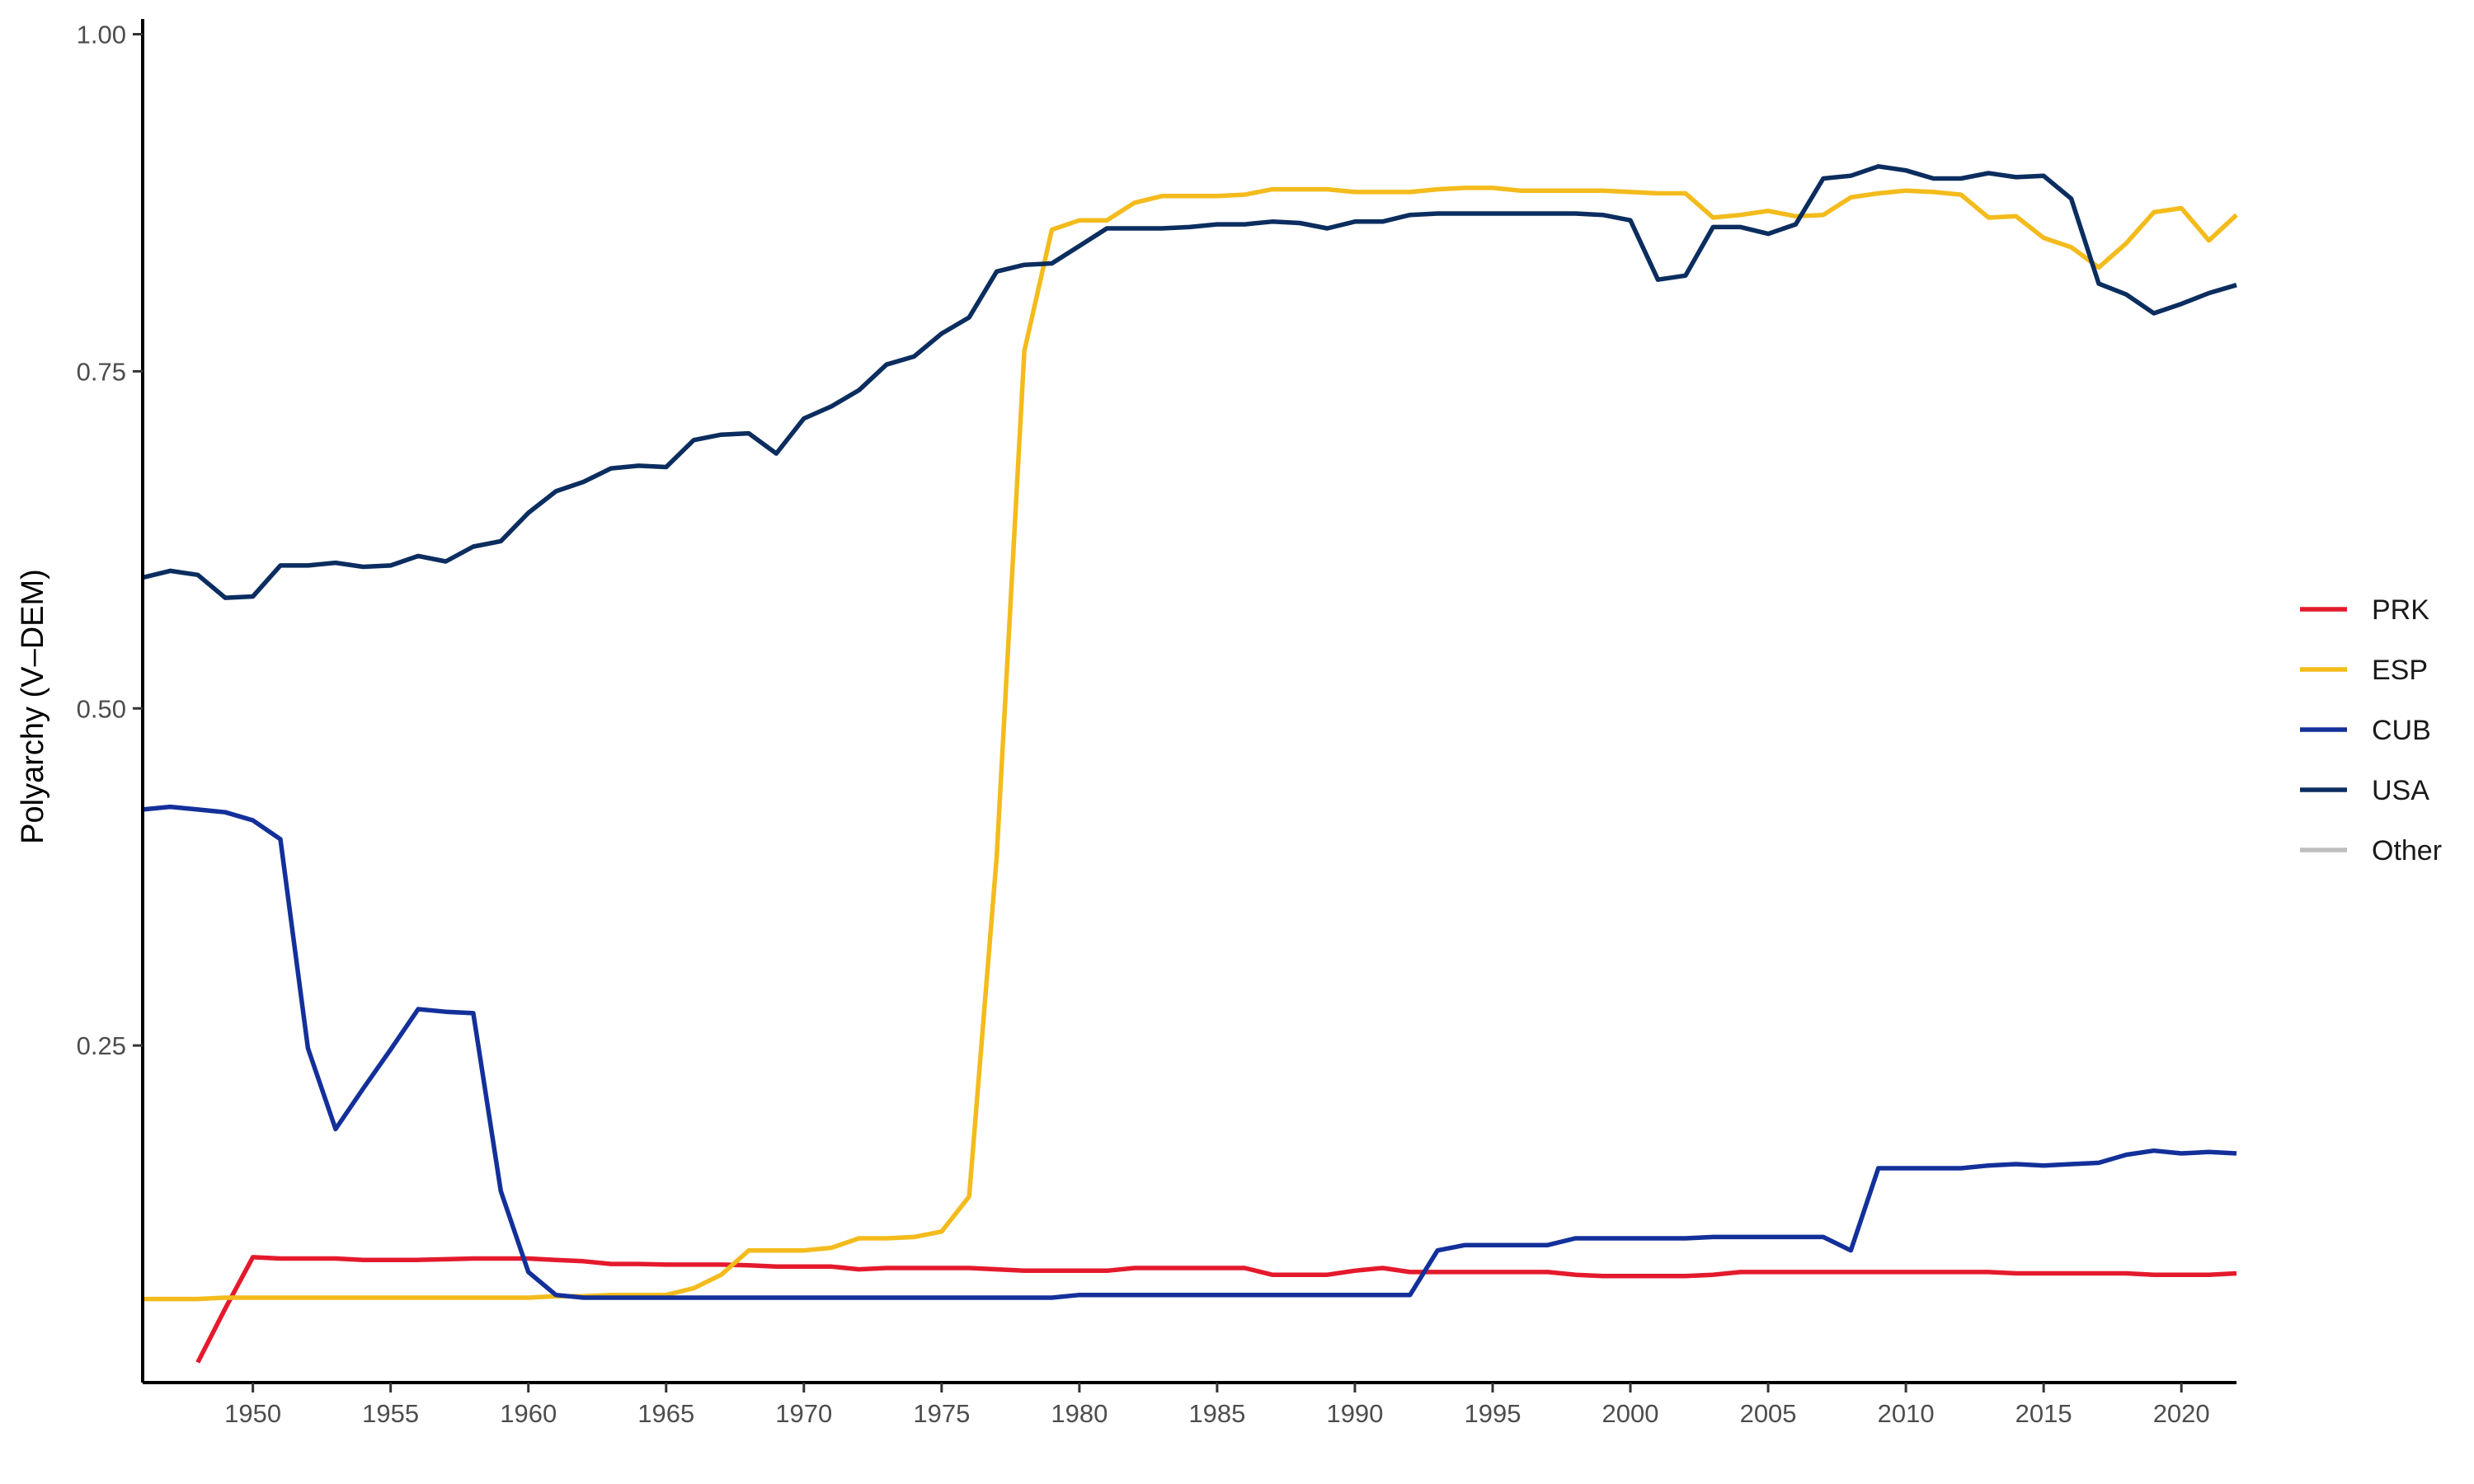 Image resolution: width=2474 pixels, height=1484 pixels. I want to click on x-tick-label: 1950, so click(252, 1413).